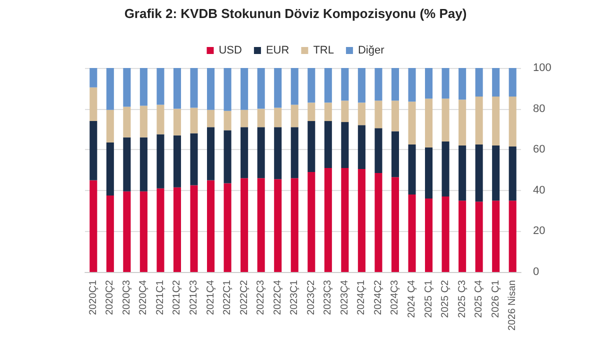  I want to click on chart-title: Grafik 2: KVDB Stokunun Döviz Kompozisyonu (% Pay), so click(295, 13).